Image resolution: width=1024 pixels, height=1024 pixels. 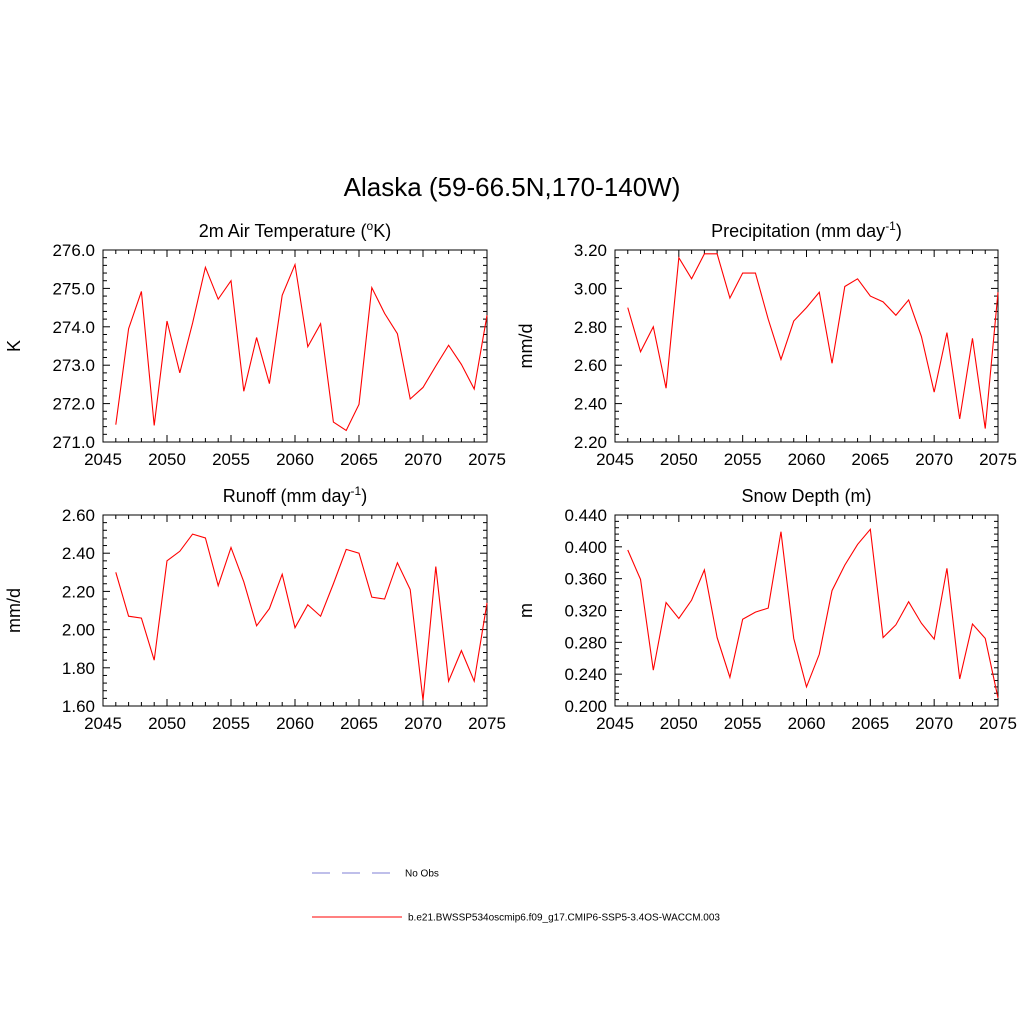 I want to click on y-tick-label: 1.60, so click(x=78, y=706).